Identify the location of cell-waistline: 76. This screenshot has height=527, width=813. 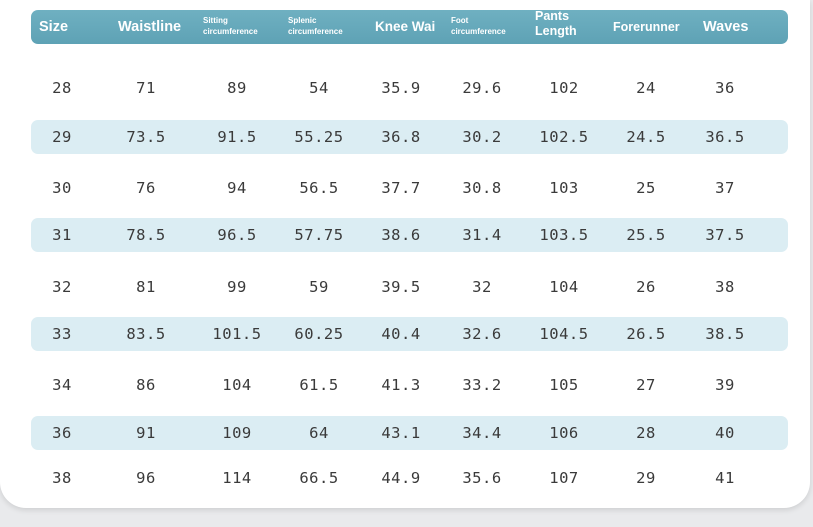
(146, 188).